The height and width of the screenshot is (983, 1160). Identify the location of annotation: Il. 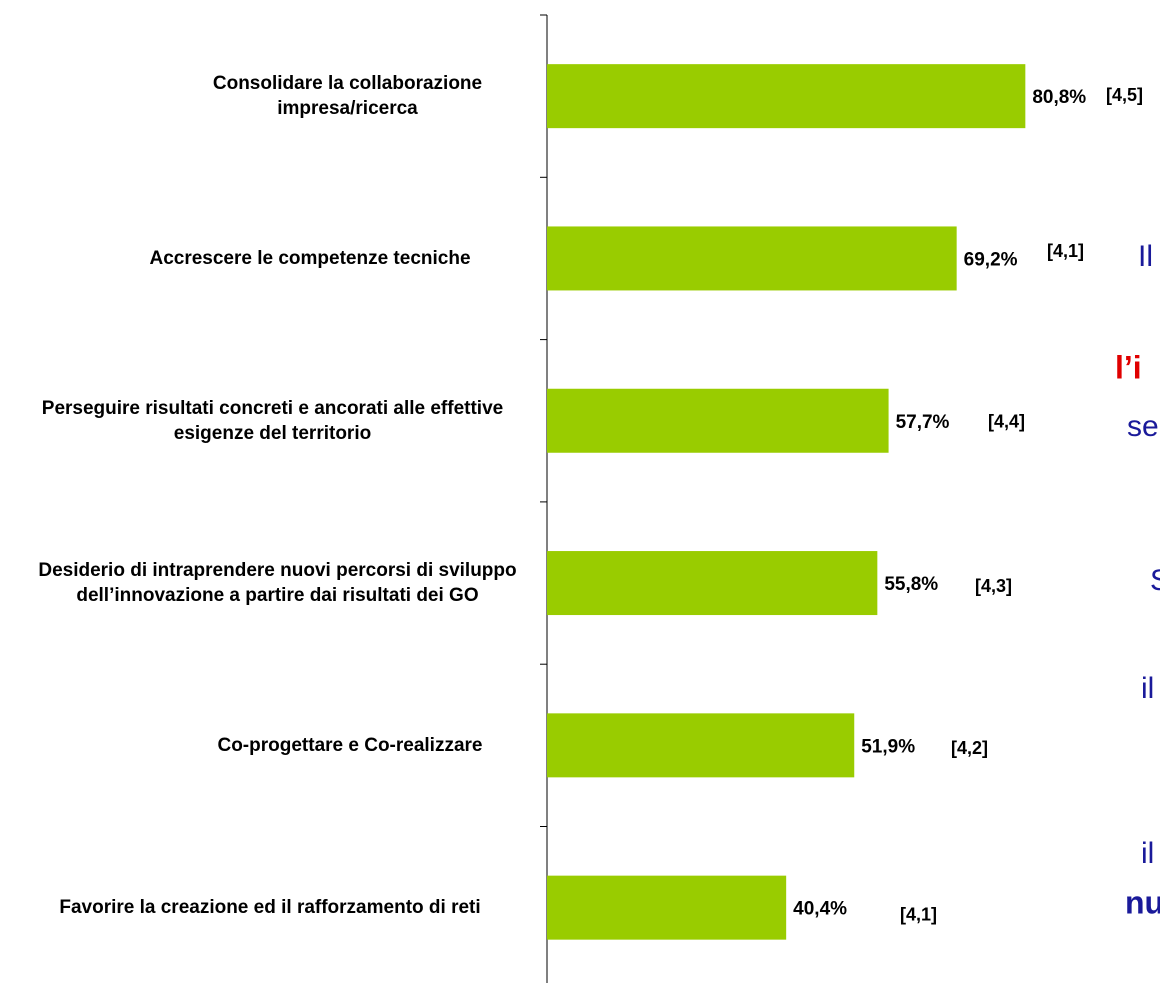
(1145, 256).